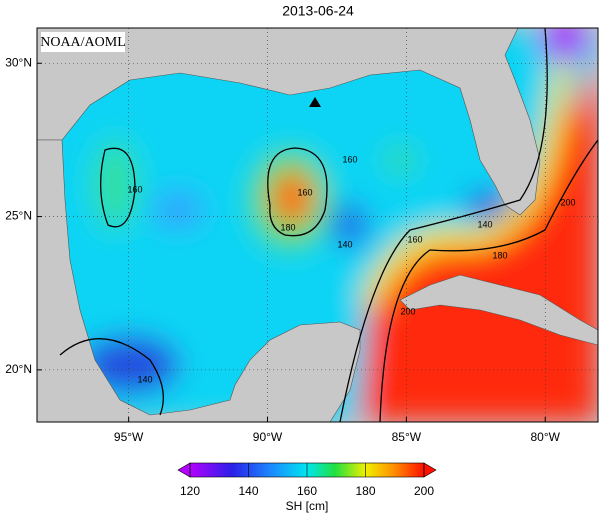 This screenshot has height=528, width=600. I want to click on colorbar-tick-label: 140, so click(248, 491).